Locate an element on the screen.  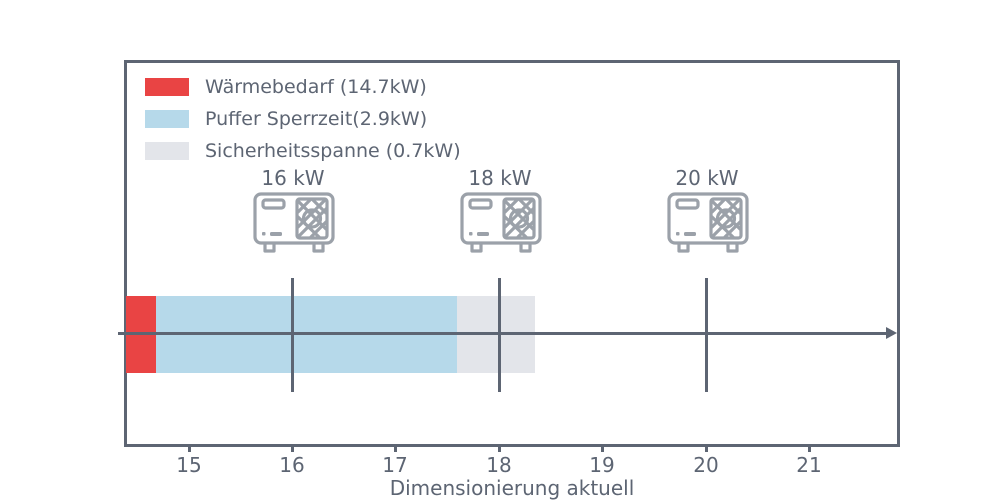
legend-item-puffer: Puffer Sperrzeit(2.9kW) is located at coordinates (303, 119).